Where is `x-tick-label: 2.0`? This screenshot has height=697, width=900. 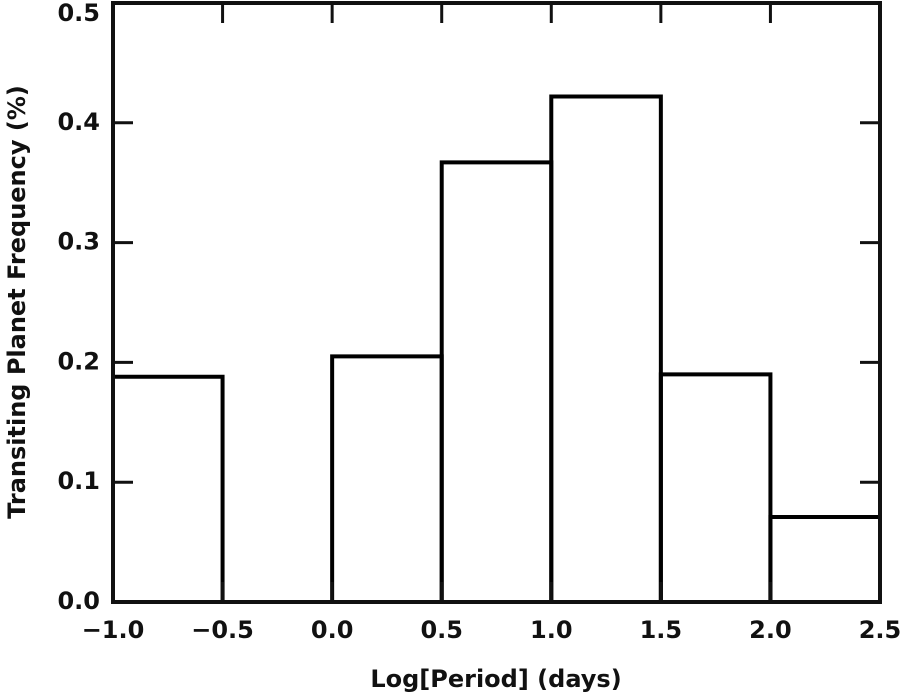
x-tick-label: 2.0 is located at coordinates (770, 630).